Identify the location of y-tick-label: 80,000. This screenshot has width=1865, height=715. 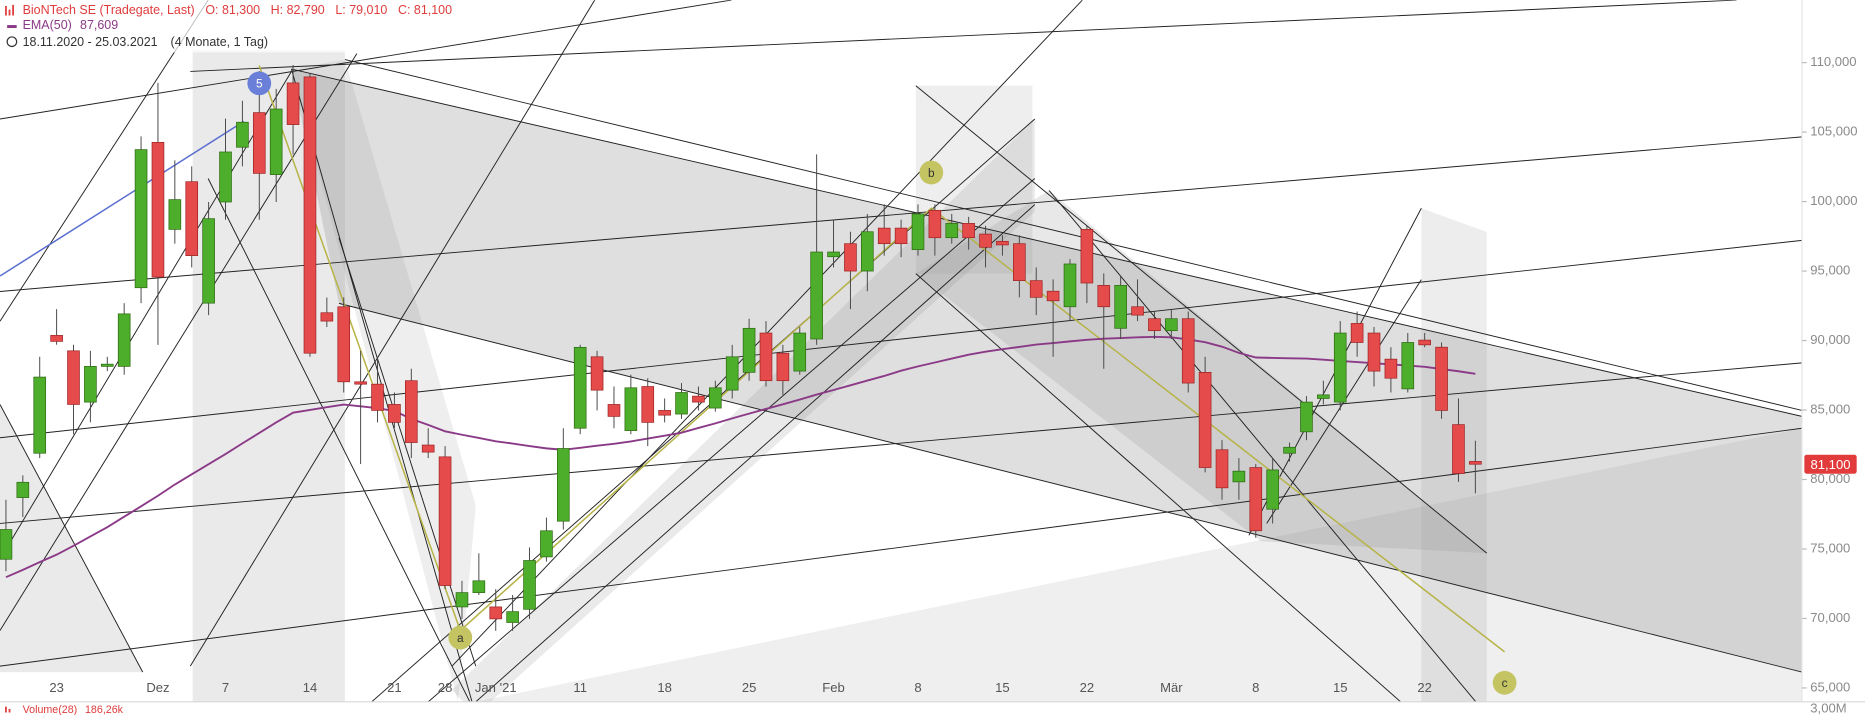
(1830, 478).